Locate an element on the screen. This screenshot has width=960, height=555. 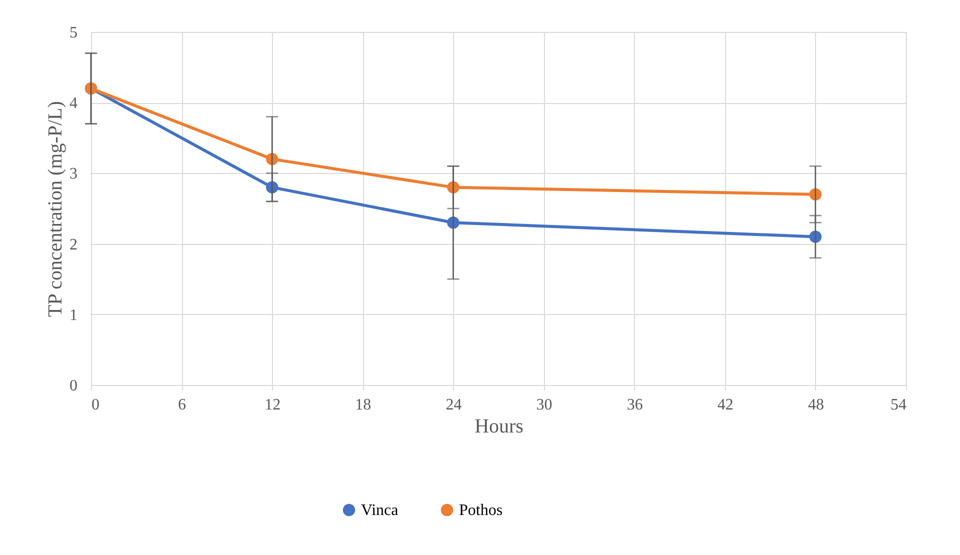
legend-label: Vinca is located at coordinates (379, 510).